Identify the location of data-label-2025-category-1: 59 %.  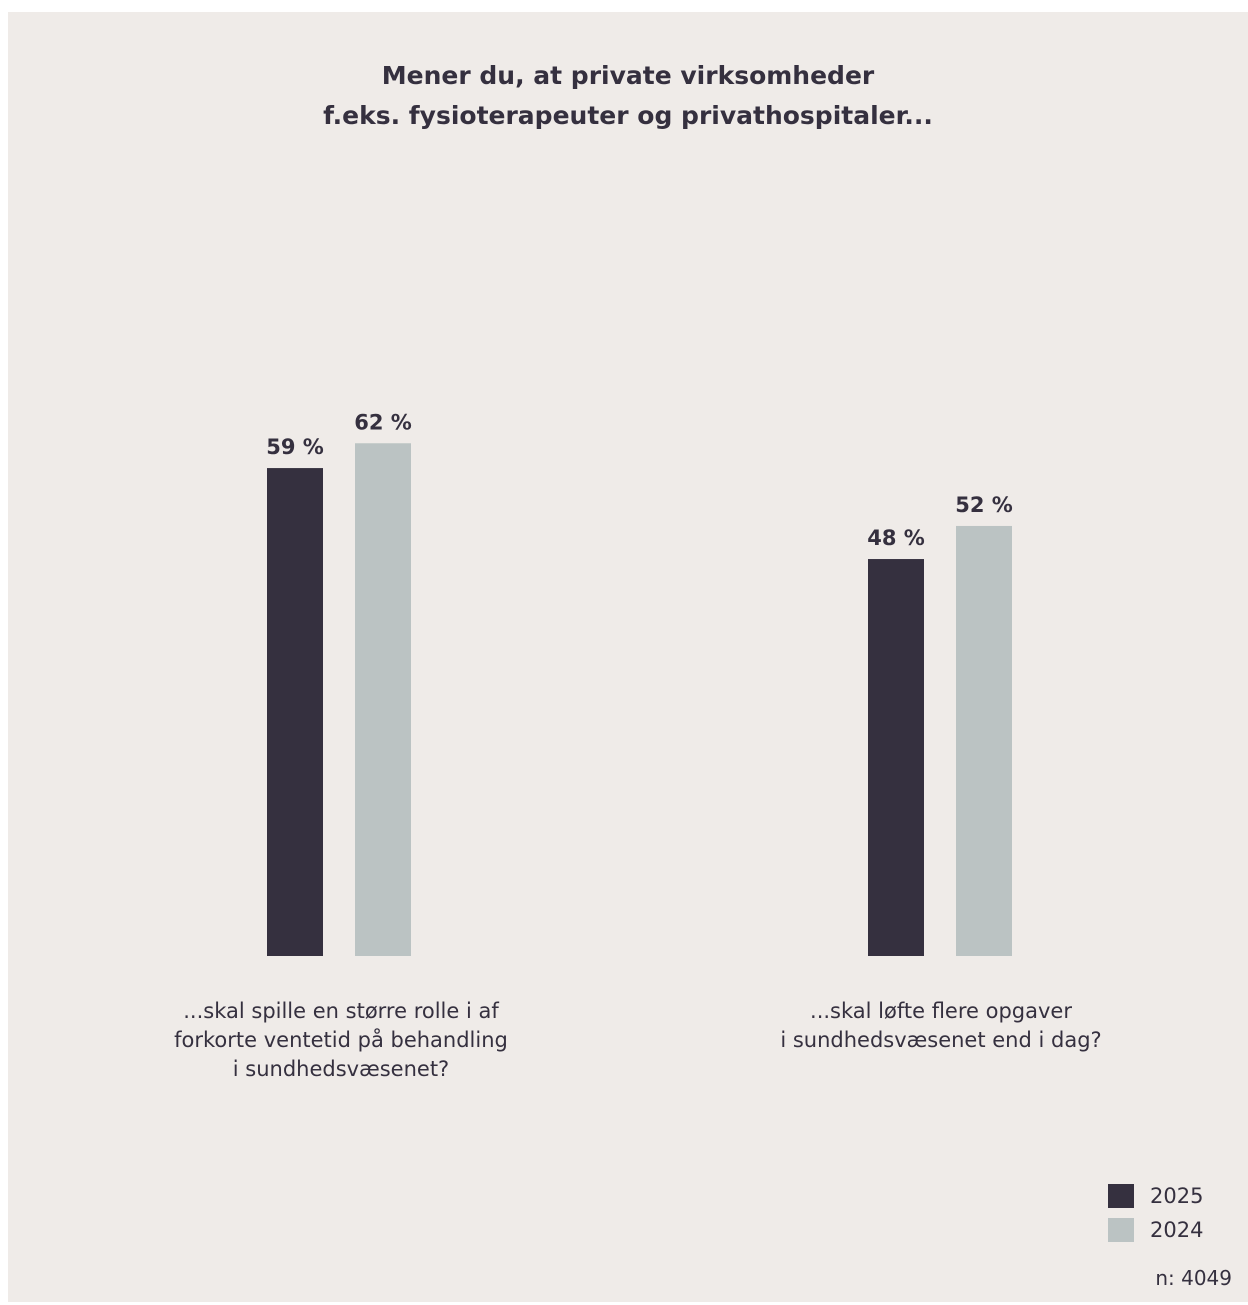
(295, 447).